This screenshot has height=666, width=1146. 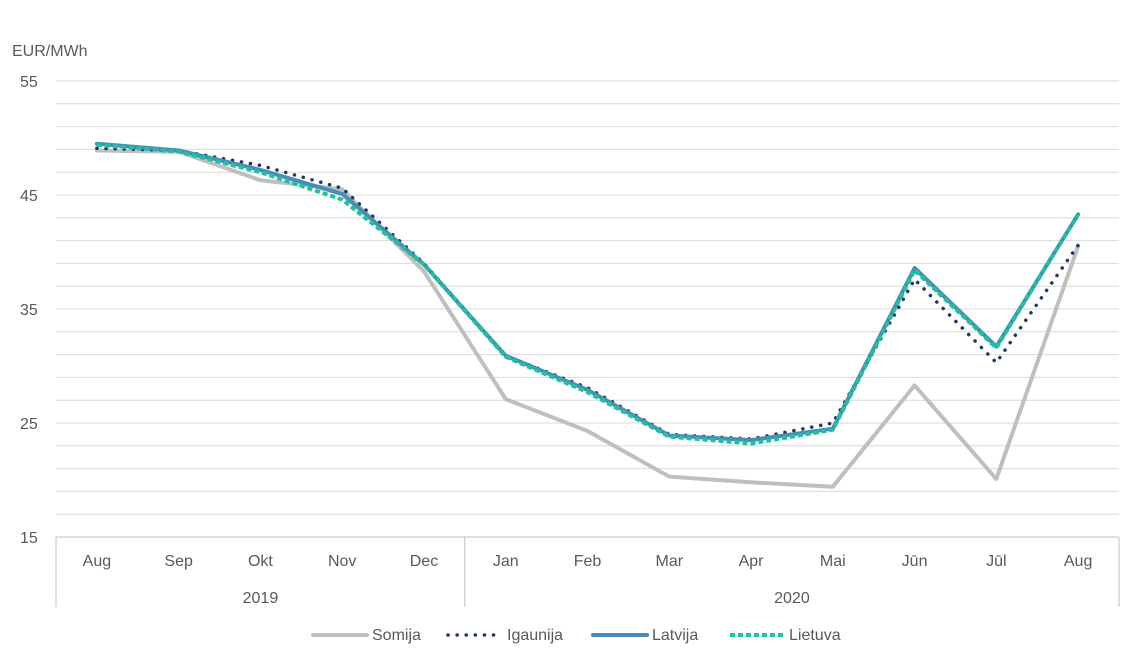 I want to click on year-group-label: 2020, so click(x=792, y=598).